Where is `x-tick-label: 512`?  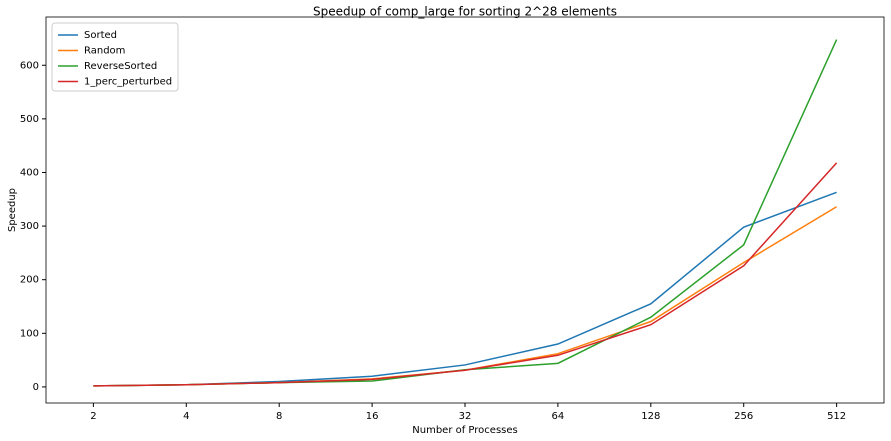
x-tick-label: 512 is located at coordinates (836, 416).